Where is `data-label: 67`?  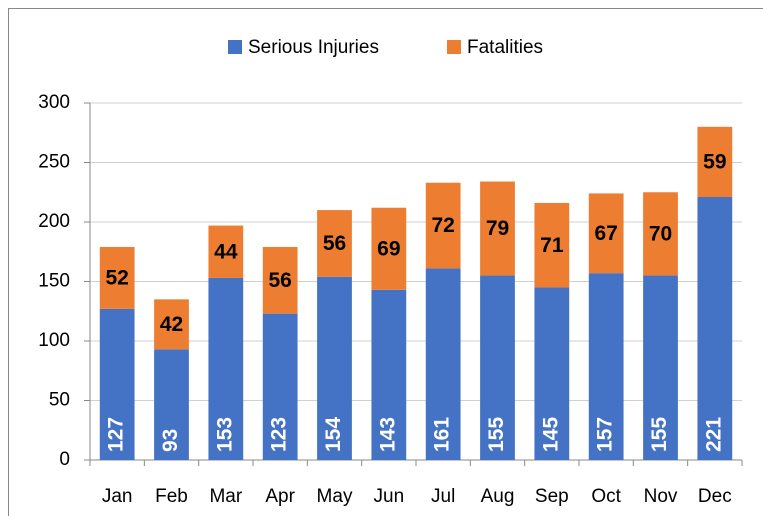 data-label: 67 is located at coordinates (605, 233).